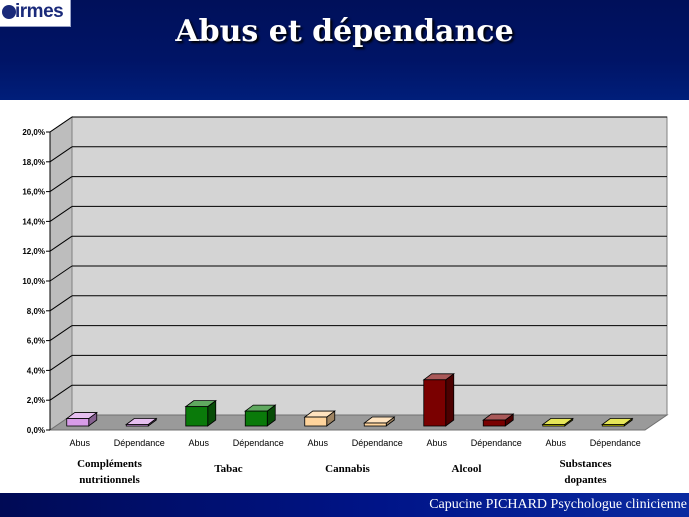  I want to click on y-tick-label: 2,0%, so click(36, 400).